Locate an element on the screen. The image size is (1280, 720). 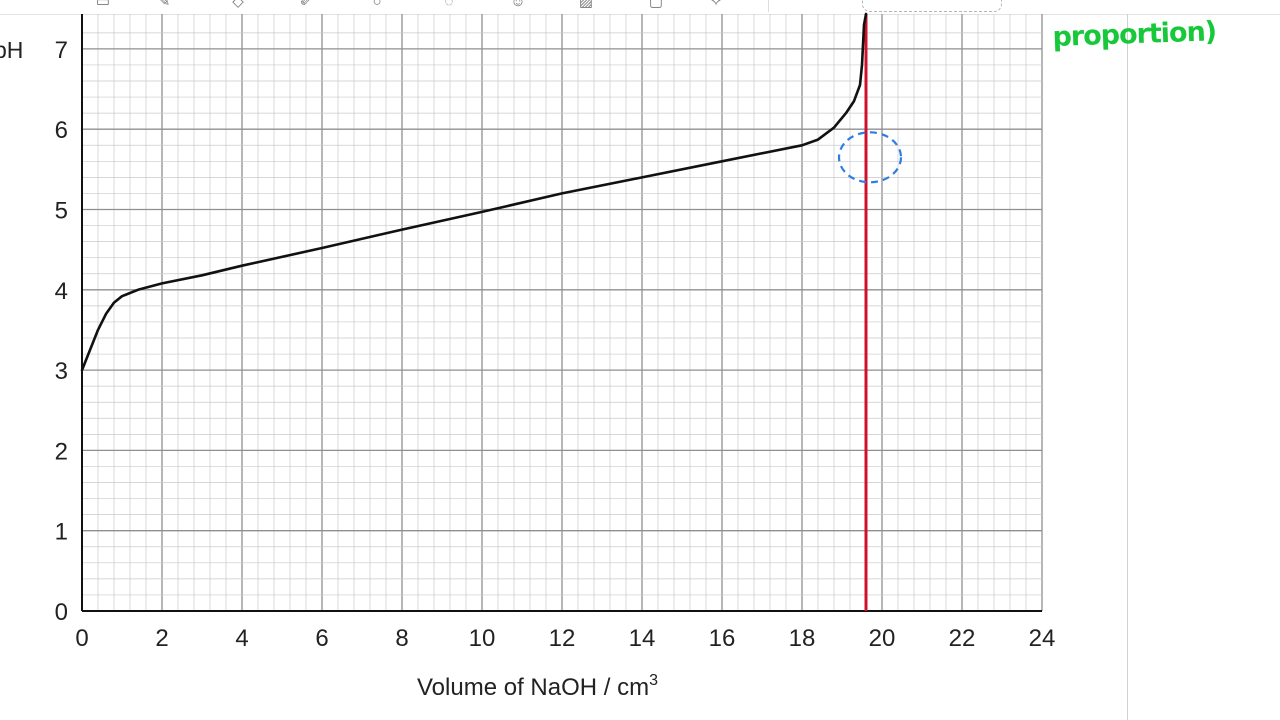
x-tick-label: 16 is located at coordinates (722, 638).